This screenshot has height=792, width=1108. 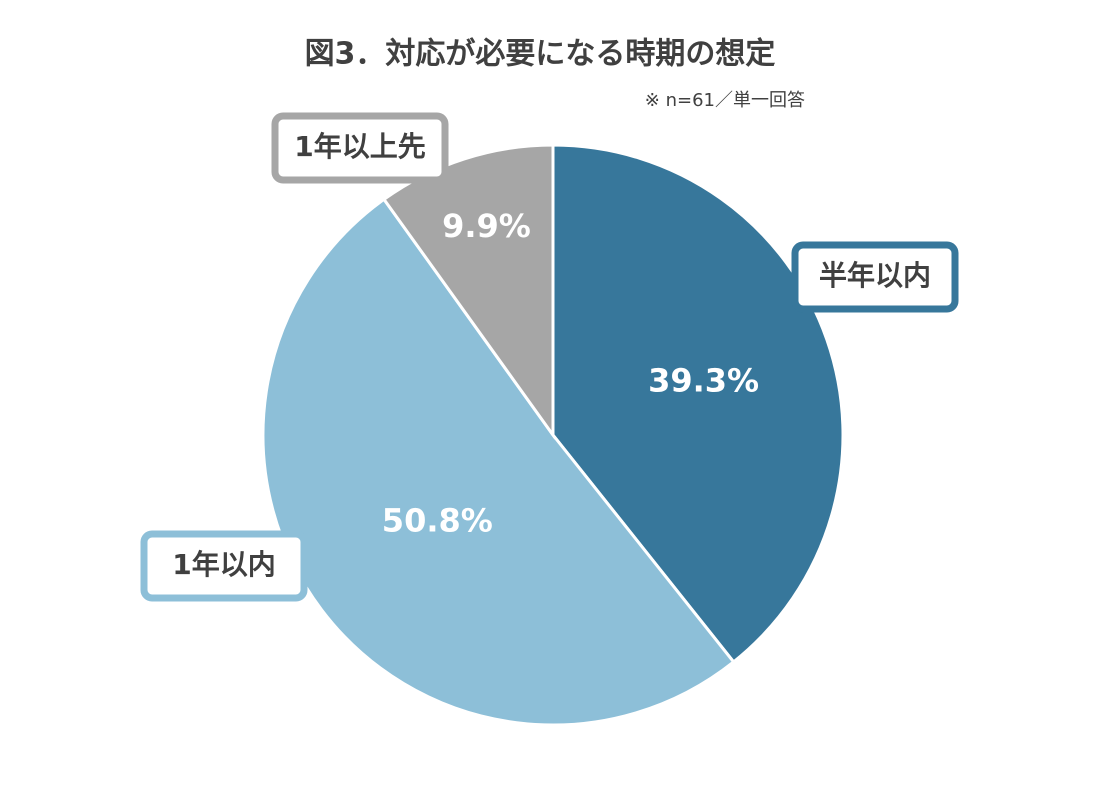 What do you see at coordinates (540, 54) in the screenshot?
I see `chart-title: 図3．対応が必要になる時期の想定` at bounding box center [540, 54].